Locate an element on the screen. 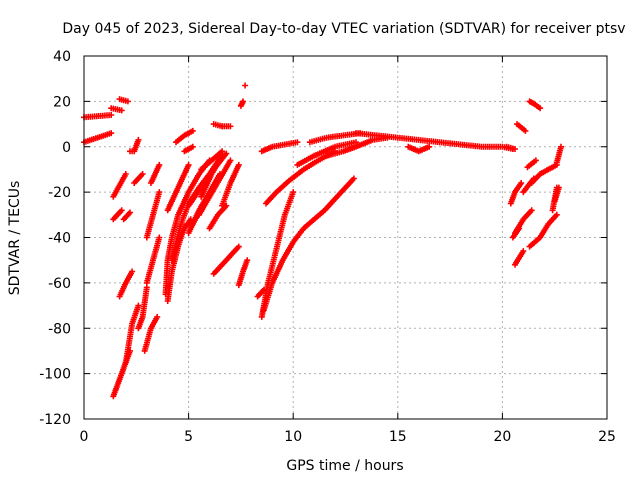 Image resolution: width=640 pixels, height=480 pixels. y-tick-label: -80 is located at coordinates (59, 329).